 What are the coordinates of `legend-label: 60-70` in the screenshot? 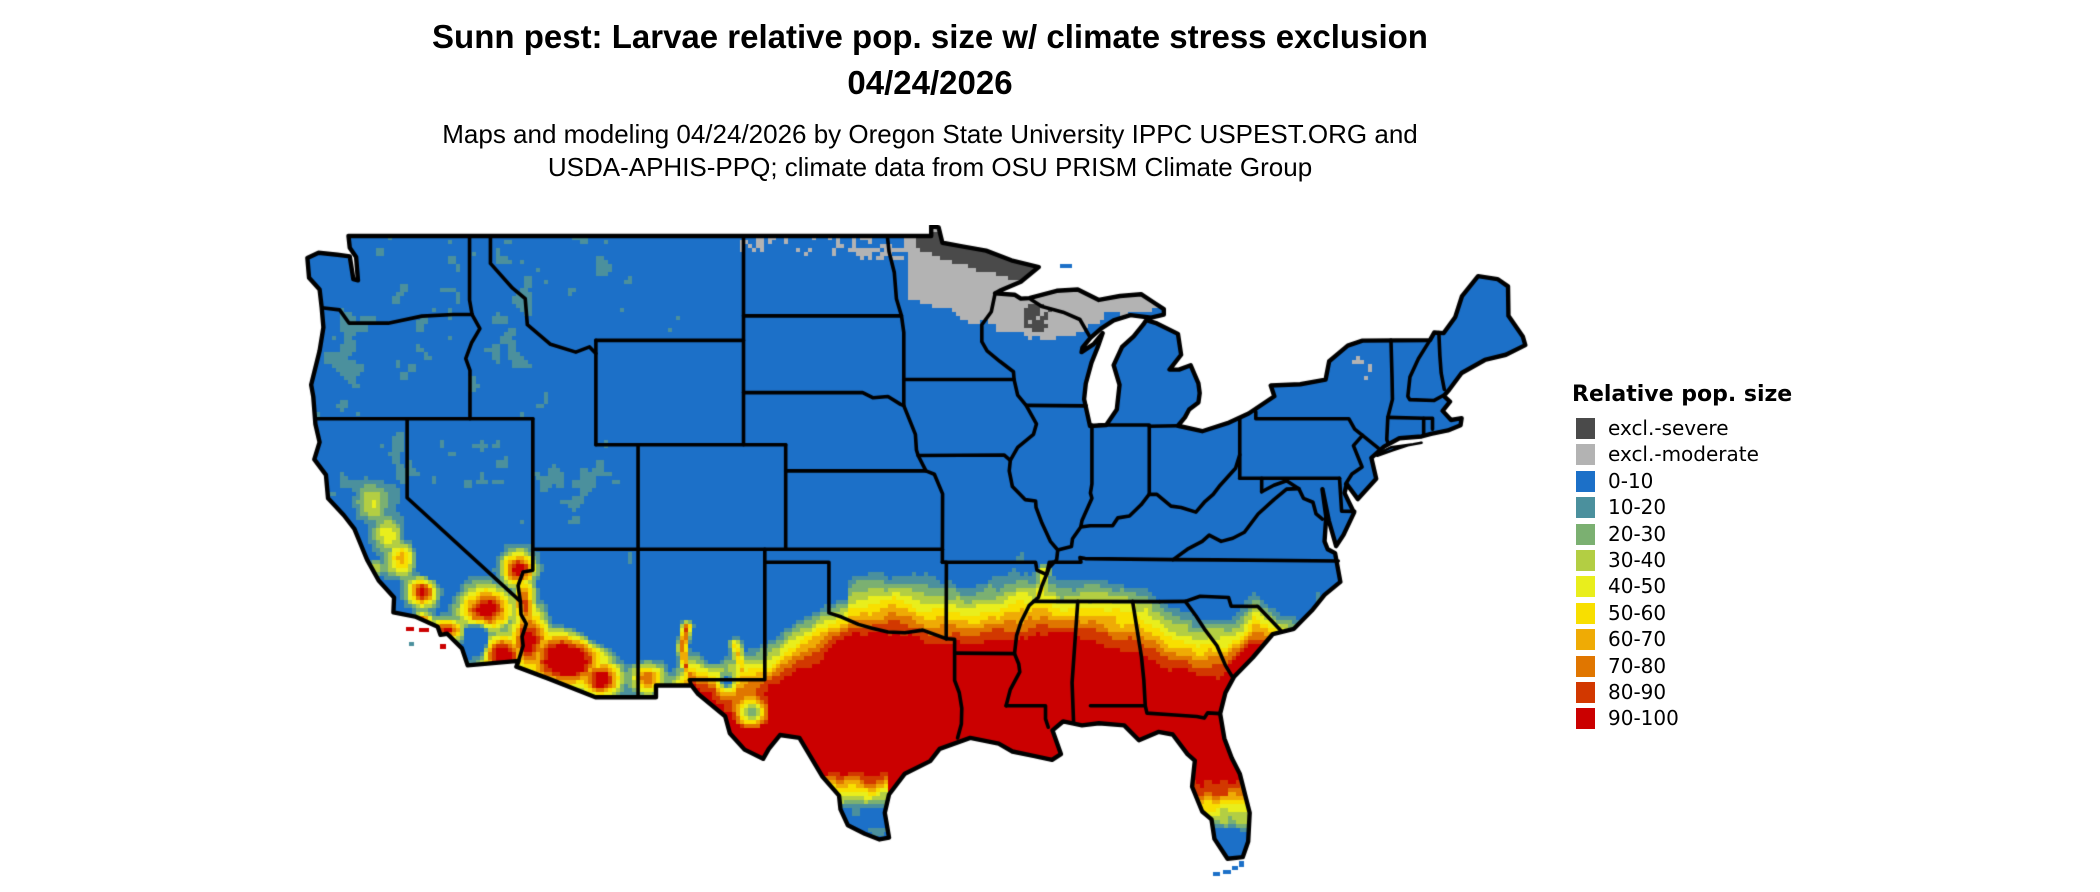 It's located at (1637, 639).